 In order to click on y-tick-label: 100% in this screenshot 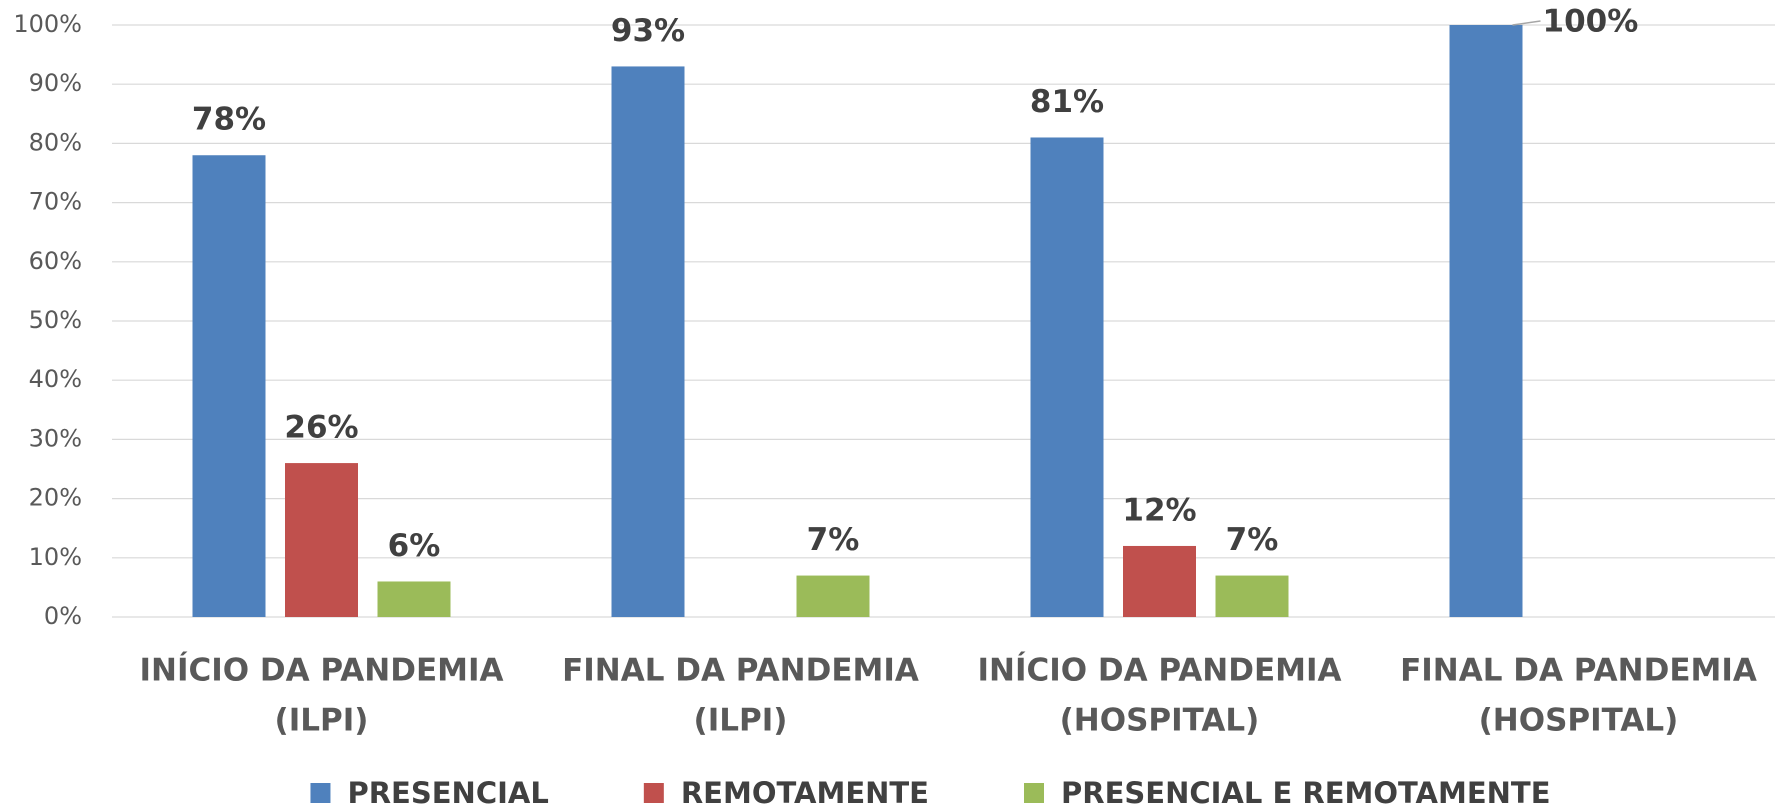, I will do `click(47, 24)`.